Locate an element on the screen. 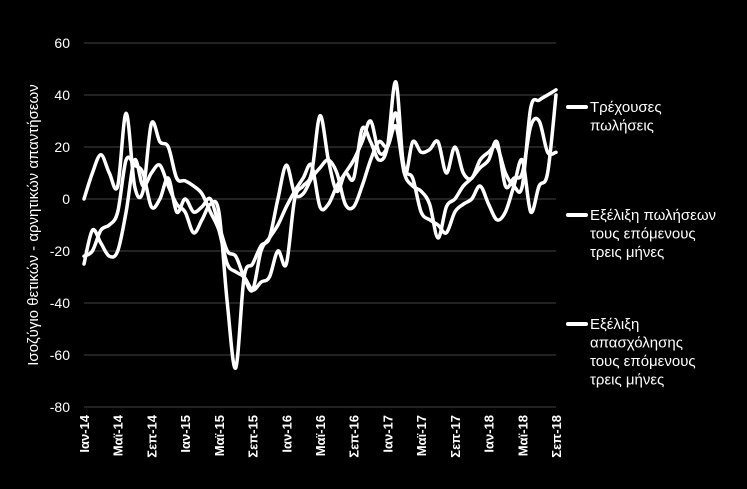  legend-label-line: Εξέλιξη is located at coordinates (614, 324).